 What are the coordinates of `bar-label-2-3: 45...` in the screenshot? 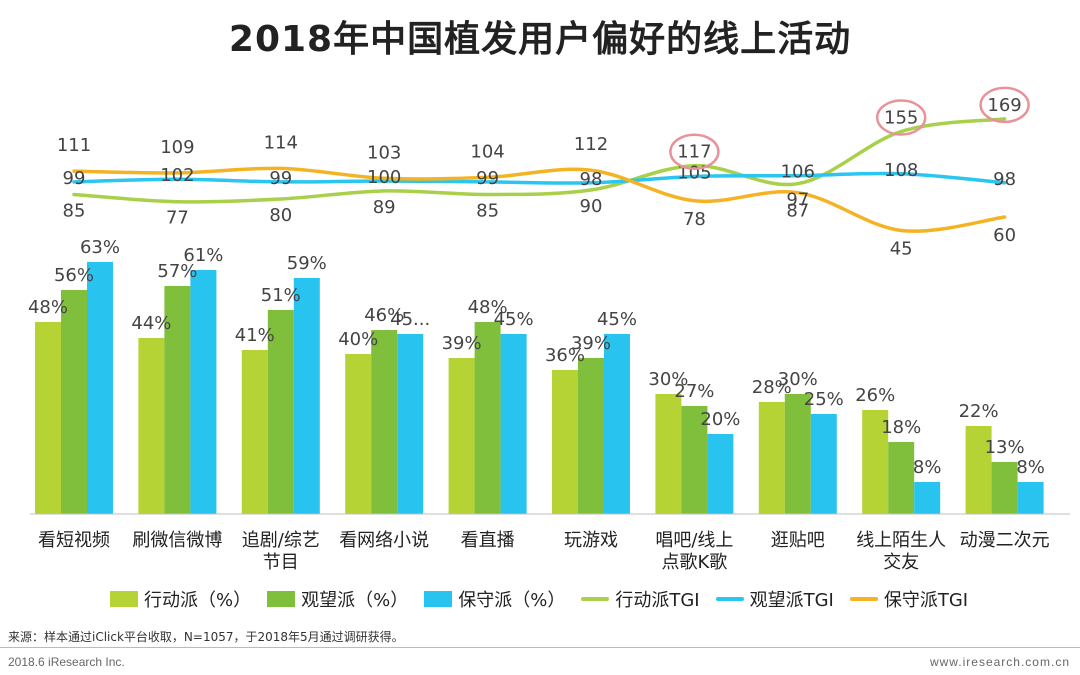 It's located at (410, 319).